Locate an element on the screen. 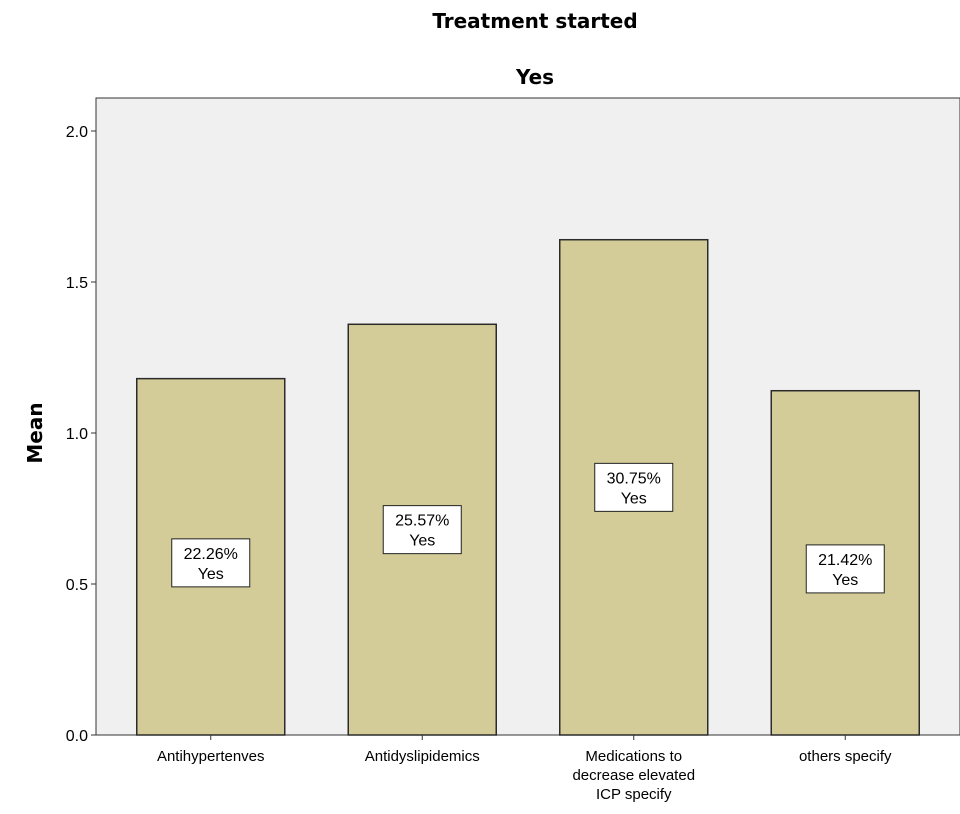  x-tick-label: Antidyslipidemics is located at coordinates (422, 756).